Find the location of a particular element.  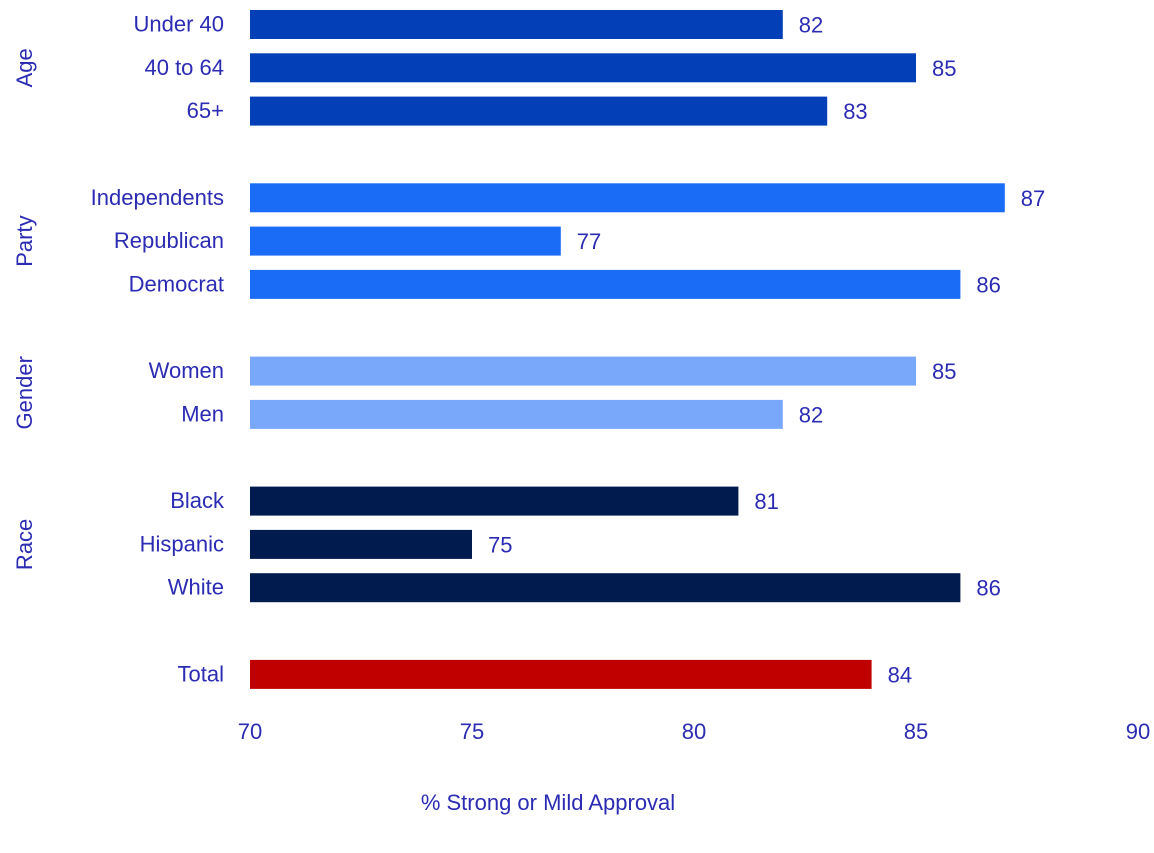

category-label-under-40: Under 40 is located at coordinates (178, 24).